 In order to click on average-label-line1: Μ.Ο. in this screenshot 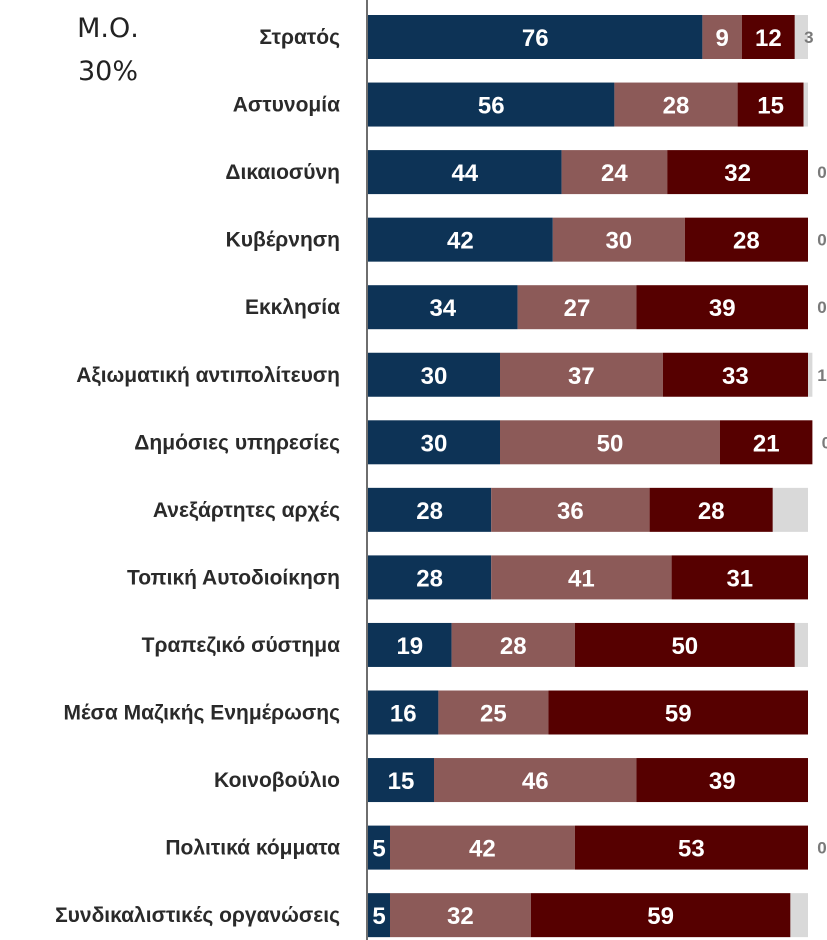, I will do `click(108, 28)`.